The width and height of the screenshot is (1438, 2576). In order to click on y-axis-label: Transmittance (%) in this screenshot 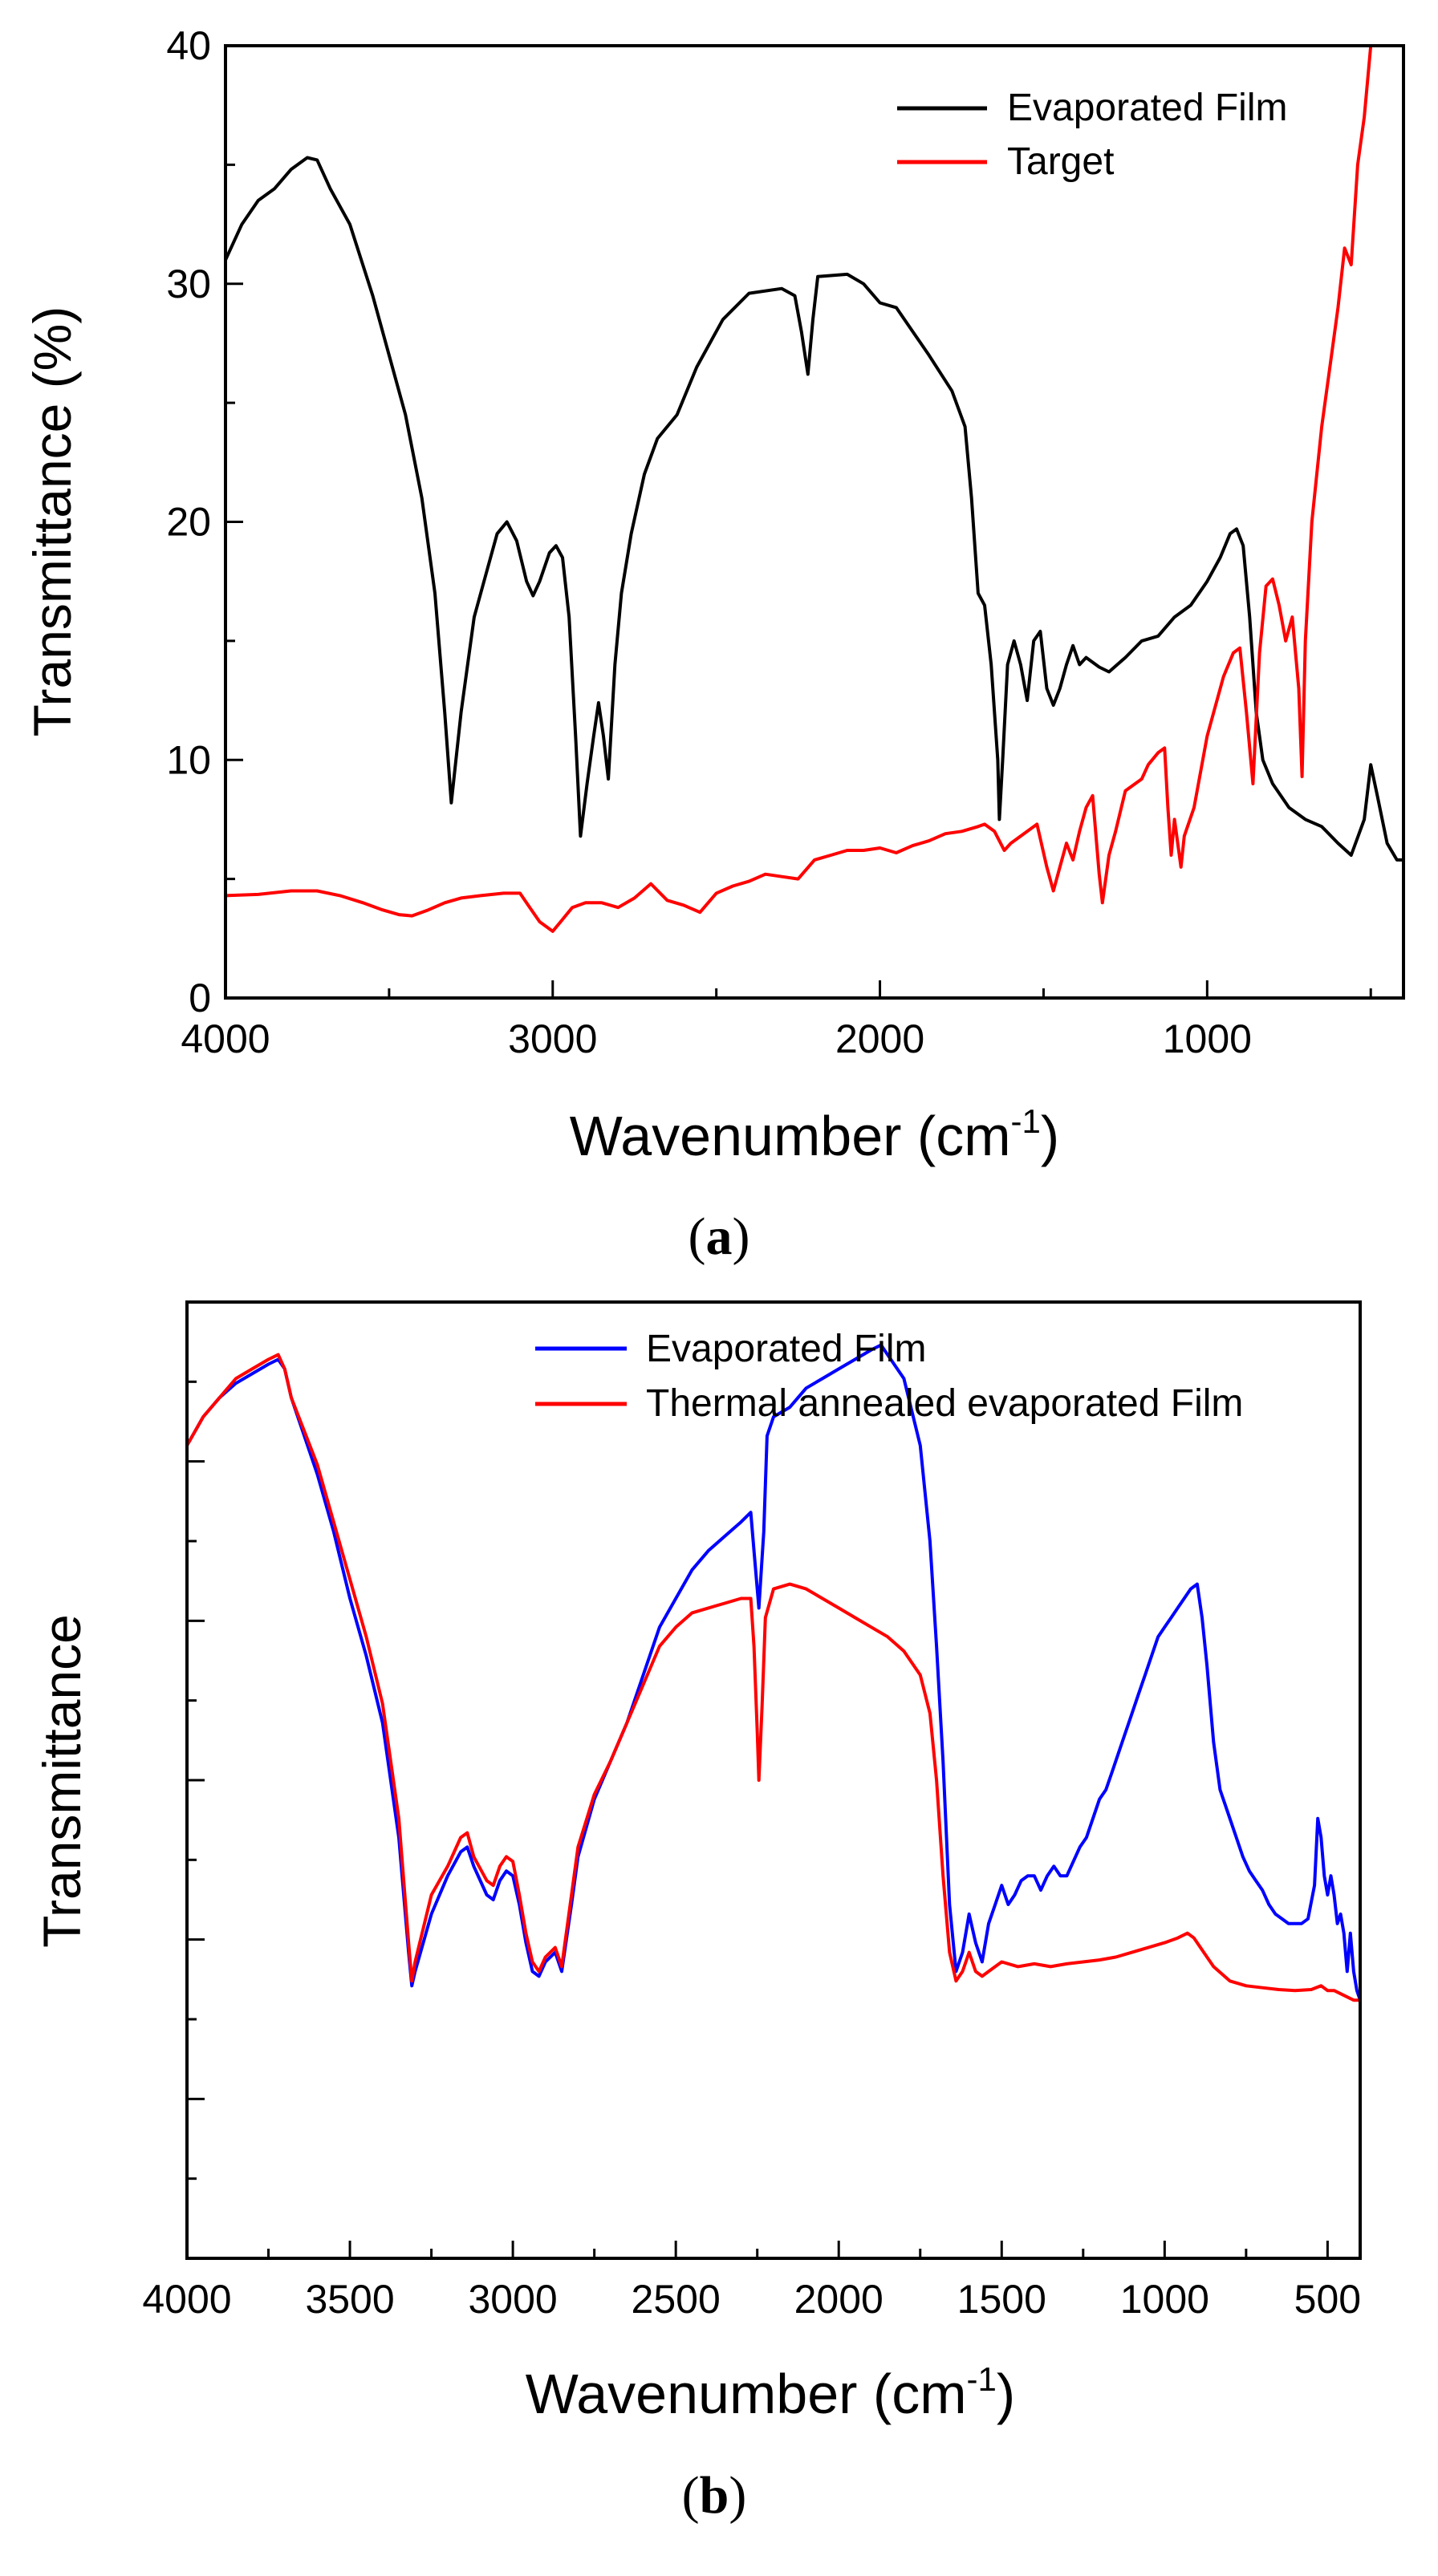, I will do `click(52, 521)`.